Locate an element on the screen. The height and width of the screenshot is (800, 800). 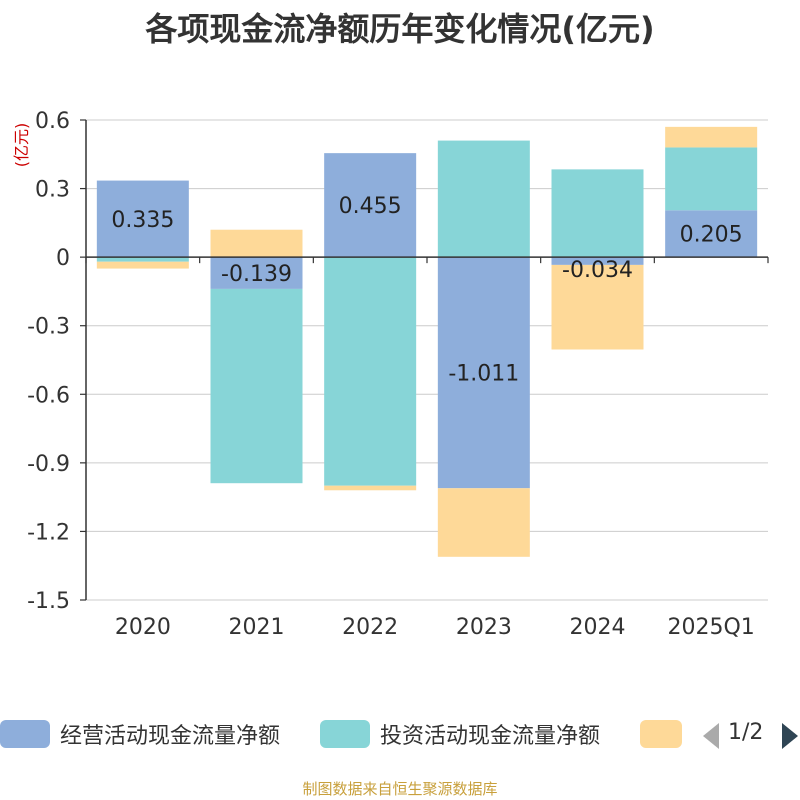
legend-item-operating: 经营活动现金流量净额 is located at coordinates (140, 734).